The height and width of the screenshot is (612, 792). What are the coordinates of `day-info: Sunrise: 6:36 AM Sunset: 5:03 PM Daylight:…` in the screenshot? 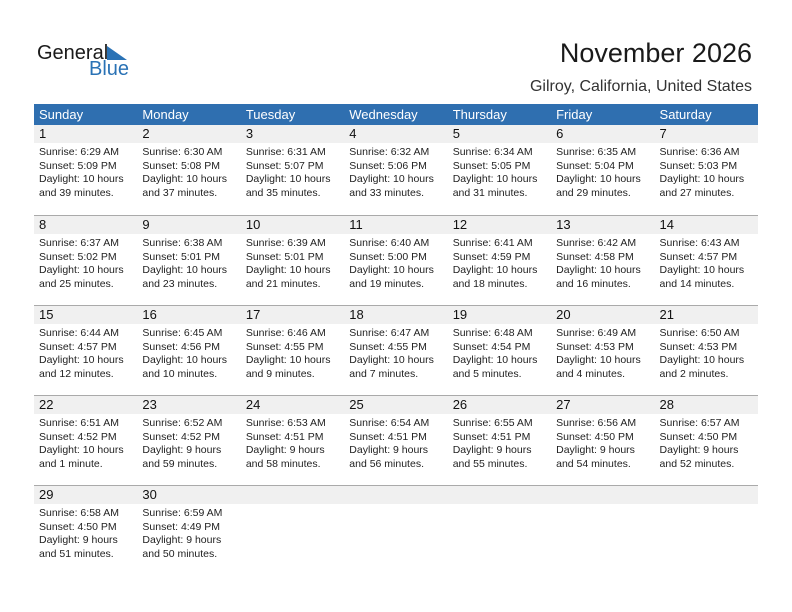 It's located at (706, 171).